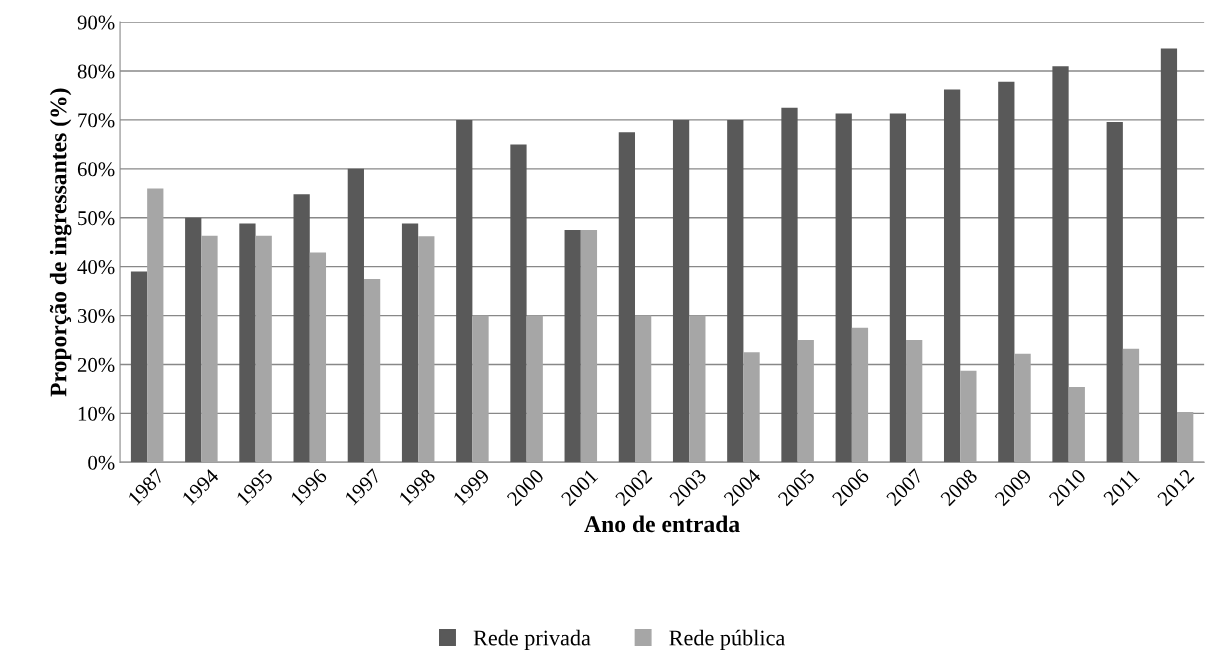 The width and height of the screenshot is (1225, 670). I want to click on y-tick-label: 60%, so click(96, 169).